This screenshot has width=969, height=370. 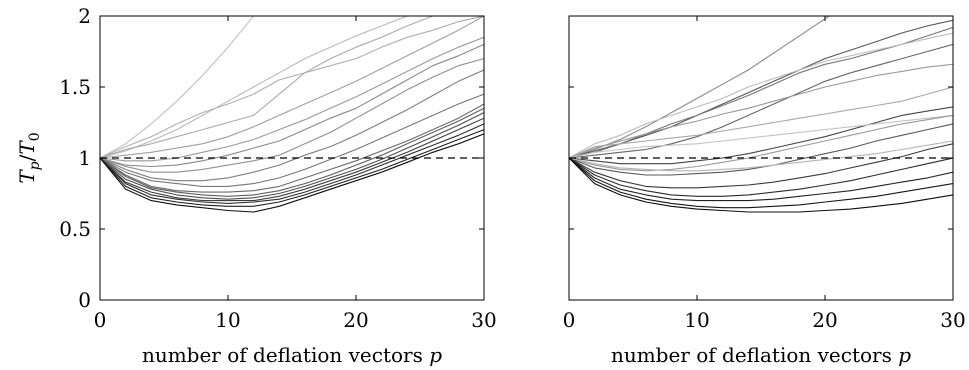 I want to click on left-y-tick-label-2: 2, so click(x=84, y=16).